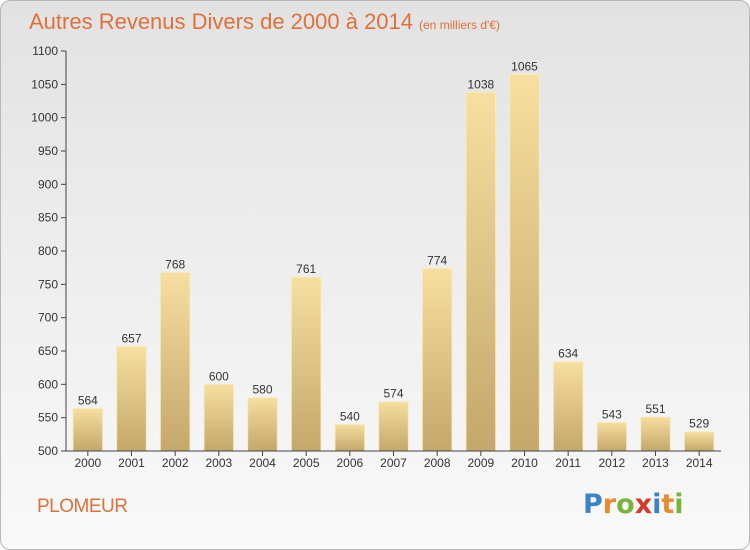 This screenshot has width=750, height=550. What do you see at coordinates (48, 151) in the screenshot?
I see `y-tick-label: 950` at bounding box center [48, 151].